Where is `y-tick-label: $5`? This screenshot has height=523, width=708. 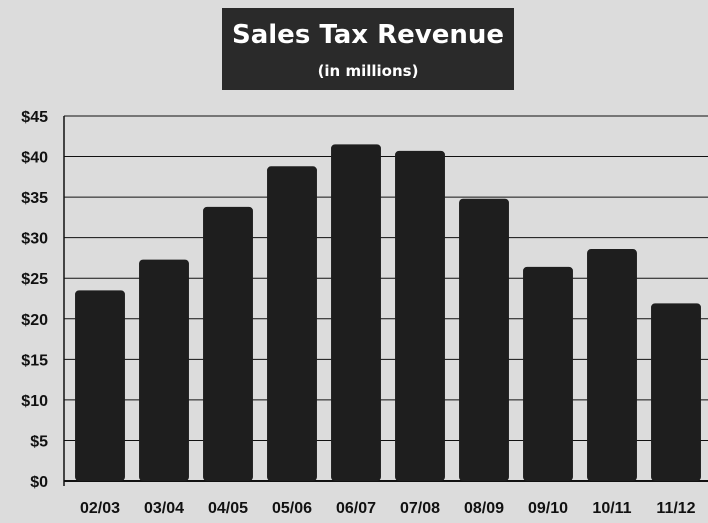
y-tick-label: $5 is located at coordinates (39, 441).